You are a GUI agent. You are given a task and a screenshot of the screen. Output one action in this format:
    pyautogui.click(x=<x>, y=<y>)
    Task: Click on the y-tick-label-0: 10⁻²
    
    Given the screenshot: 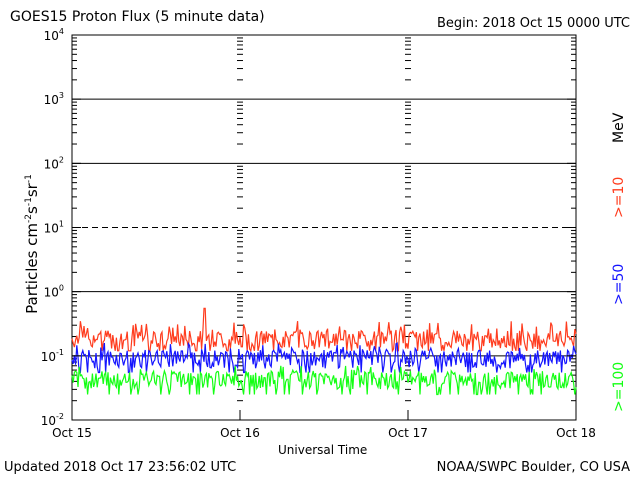 What is the action you would take?
    pyautogui.click(x=52, y=420)
    